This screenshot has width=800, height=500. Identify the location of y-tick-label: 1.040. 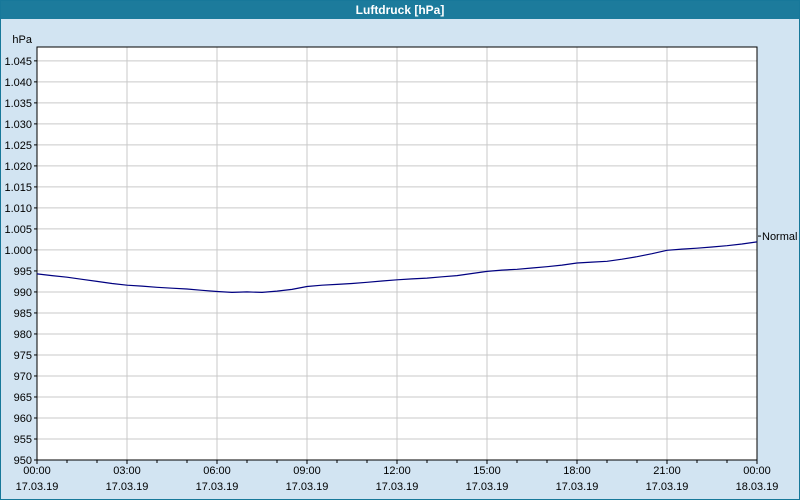
(18, 83).